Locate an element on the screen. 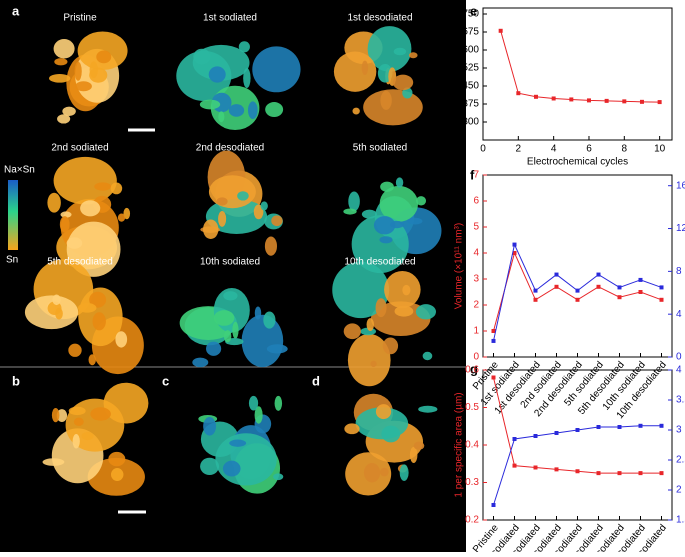 This screenshot has width=685, height=557. x-tick-label: 4 is located at coordinates (554, 149).